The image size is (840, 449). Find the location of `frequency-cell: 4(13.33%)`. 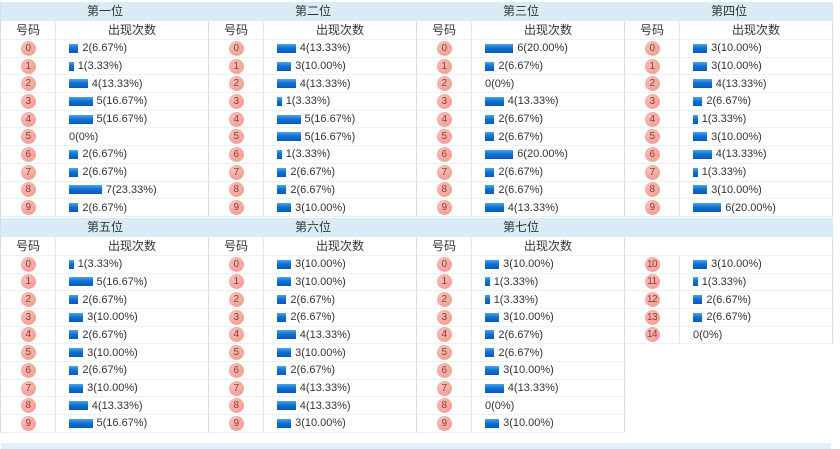

frequency-cell: 4(13.33%) is located at coordinates (340, 84).